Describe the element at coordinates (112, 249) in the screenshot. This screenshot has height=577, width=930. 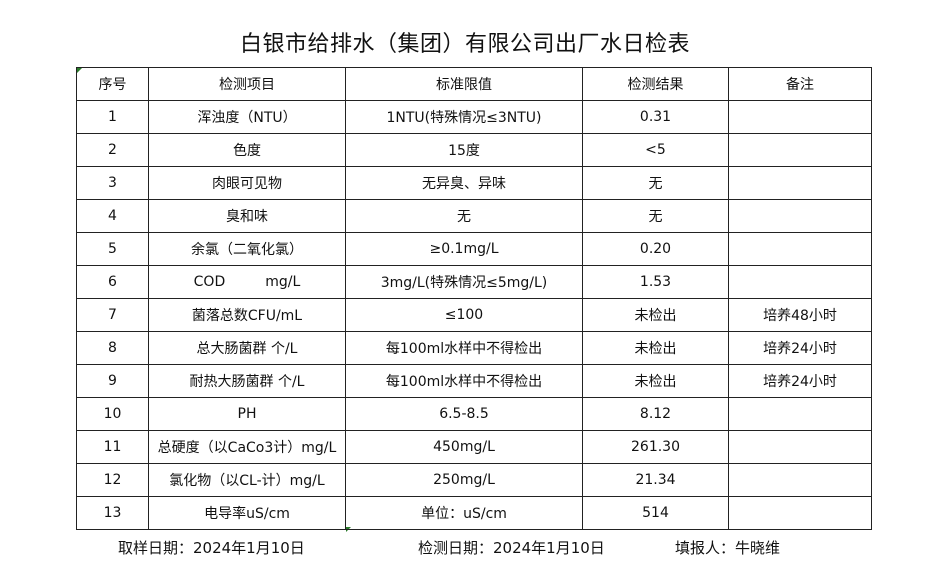
I see `row-number-cell: 5` at that location.